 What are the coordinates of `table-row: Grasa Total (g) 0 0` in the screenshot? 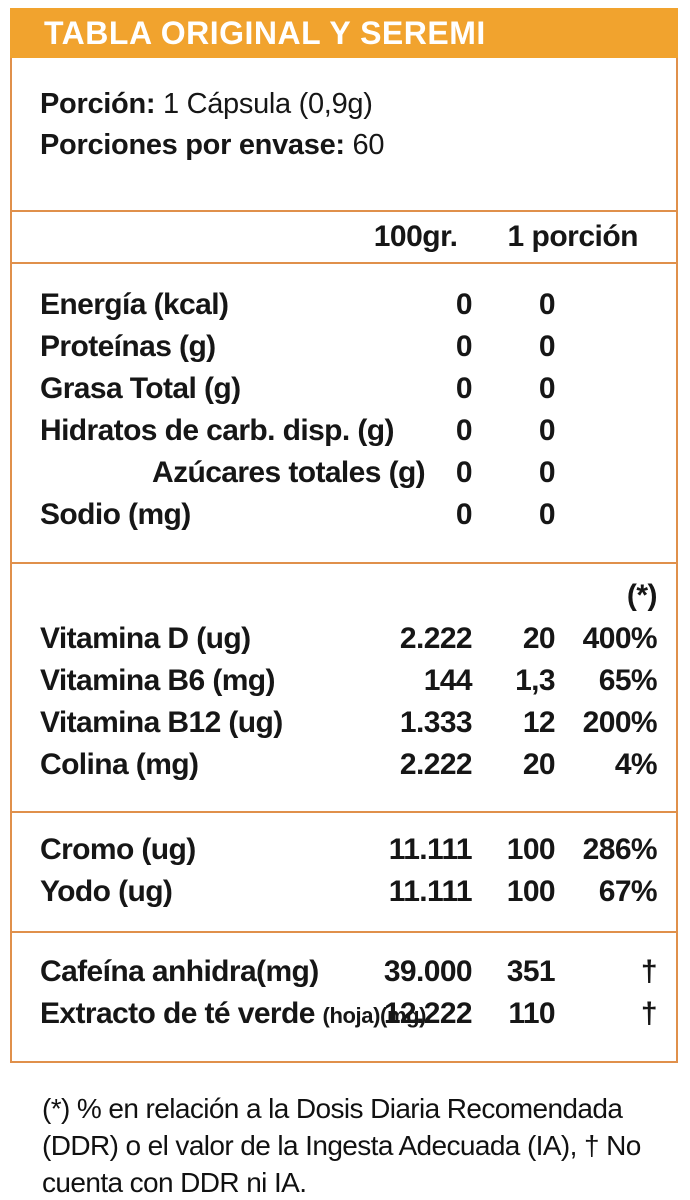 It's located at (344, 389).